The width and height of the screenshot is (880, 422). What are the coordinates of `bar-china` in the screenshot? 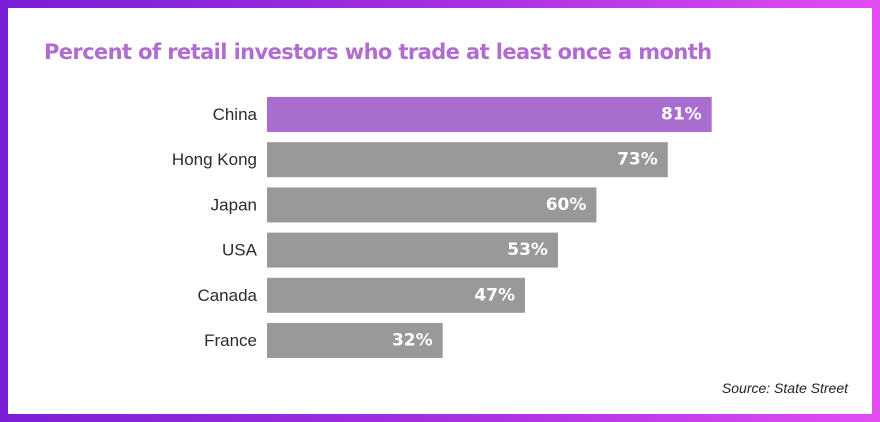 It's located at (489, 114).